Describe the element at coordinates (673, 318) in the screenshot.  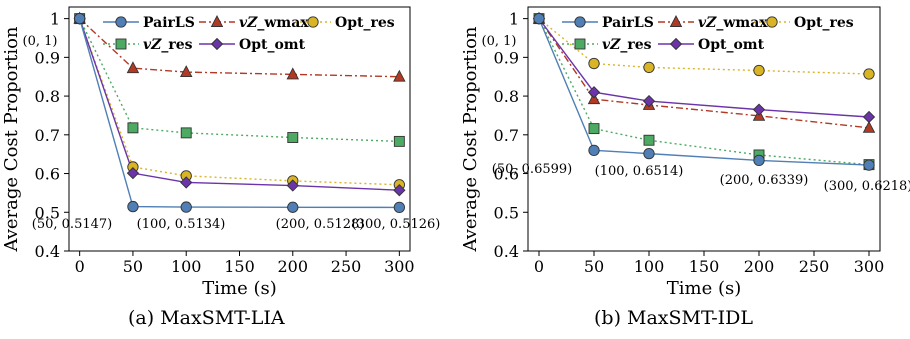
I see `caption-b: (b) MaxSMT-IDL` at that location.